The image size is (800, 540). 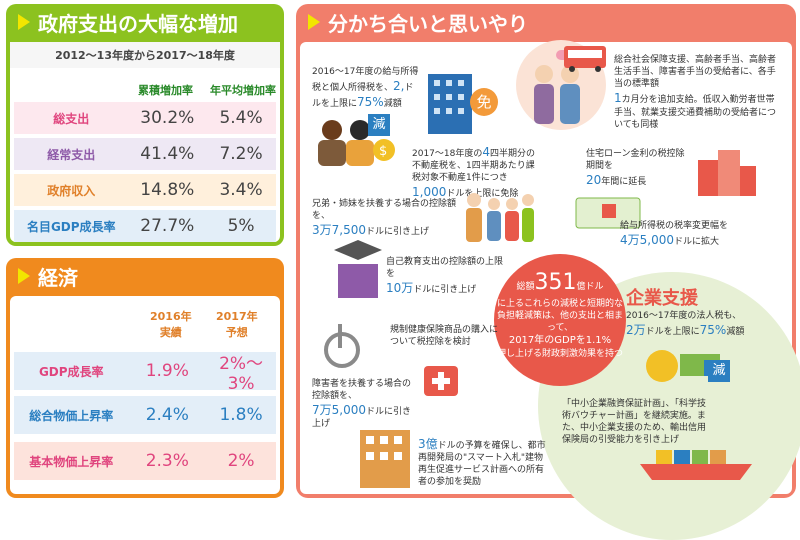 I want to click on text-block-mortgage: 住宅ローン金利の税控除期間を 20年間に延長, so click(x=638, y=168).